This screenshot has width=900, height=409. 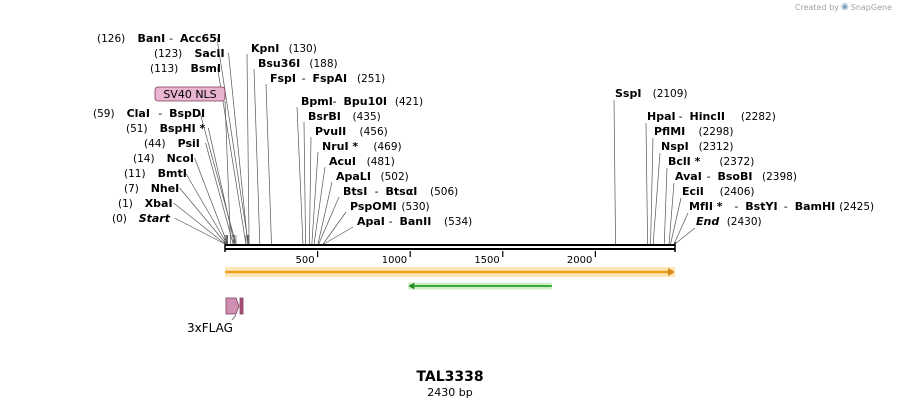 What do you see at coordinates (815, 206) in the screenshot?
I see `site-label-text: BamHI` at bounding box center [815, 206].